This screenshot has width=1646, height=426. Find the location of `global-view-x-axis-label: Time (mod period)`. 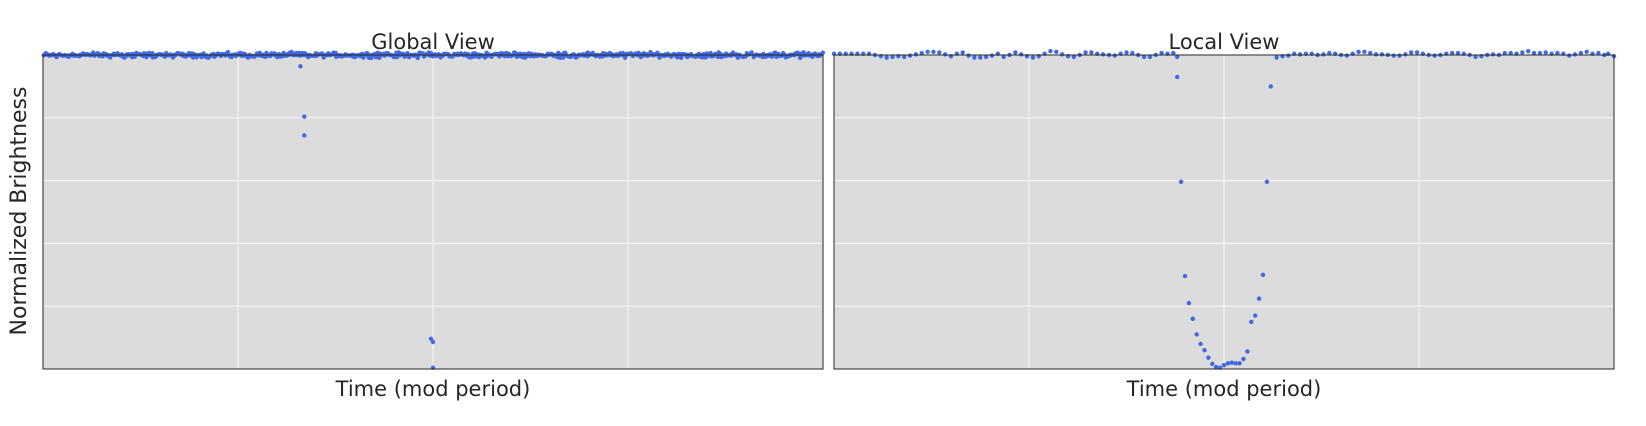

global-view-x-axis-label: Time (mod period) is located at coordinates (433, 389).